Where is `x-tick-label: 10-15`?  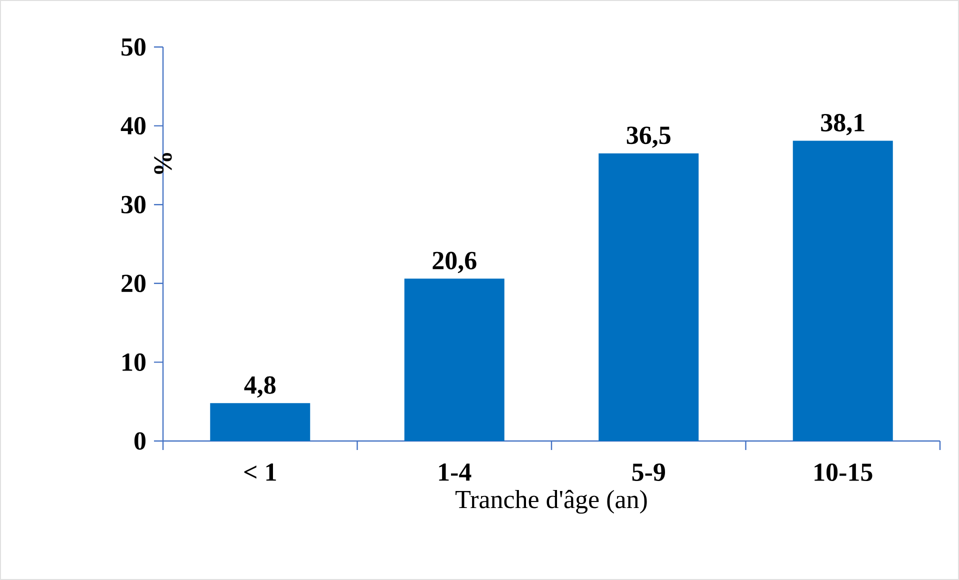
x-tick-label: 10-15 is located at coordinates (843, 473).